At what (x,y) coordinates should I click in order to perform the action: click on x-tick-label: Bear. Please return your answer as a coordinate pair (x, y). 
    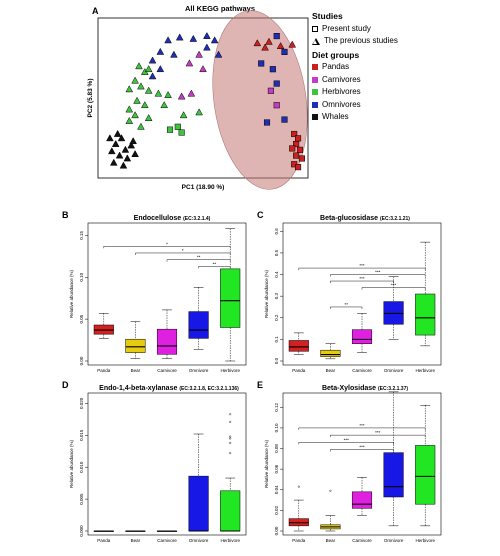
    Looking at the image, I should click on (331, 540).